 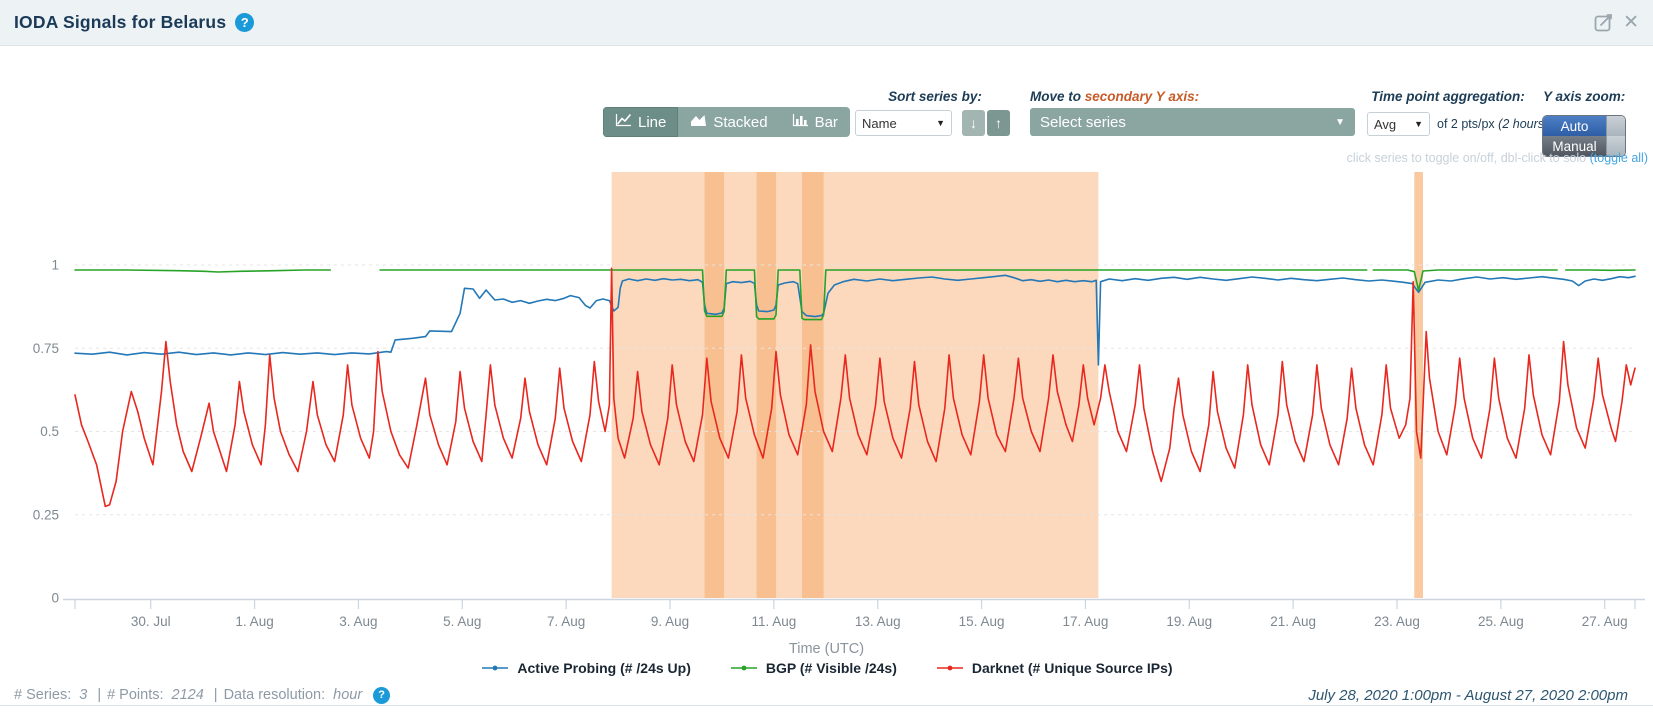 I want to click on chart-type-line-button: Line, so click(x=641, y=122).